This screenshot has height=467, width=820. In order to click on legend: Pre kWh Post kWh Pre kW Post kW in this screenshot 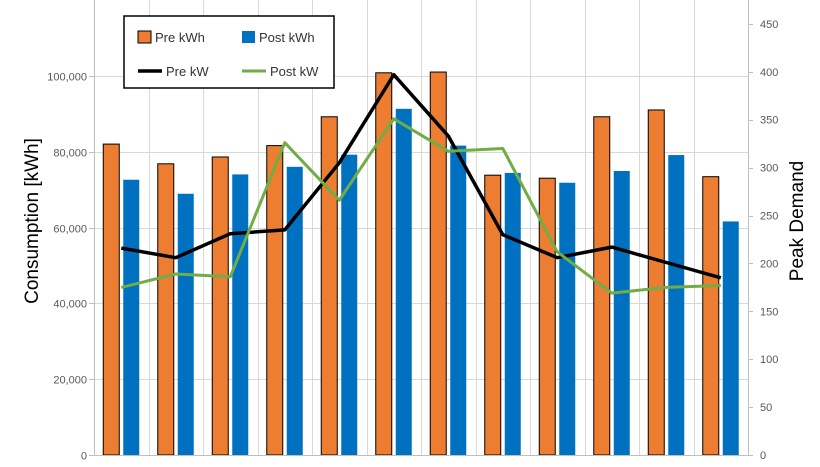, I will do `click(229, 52)`.